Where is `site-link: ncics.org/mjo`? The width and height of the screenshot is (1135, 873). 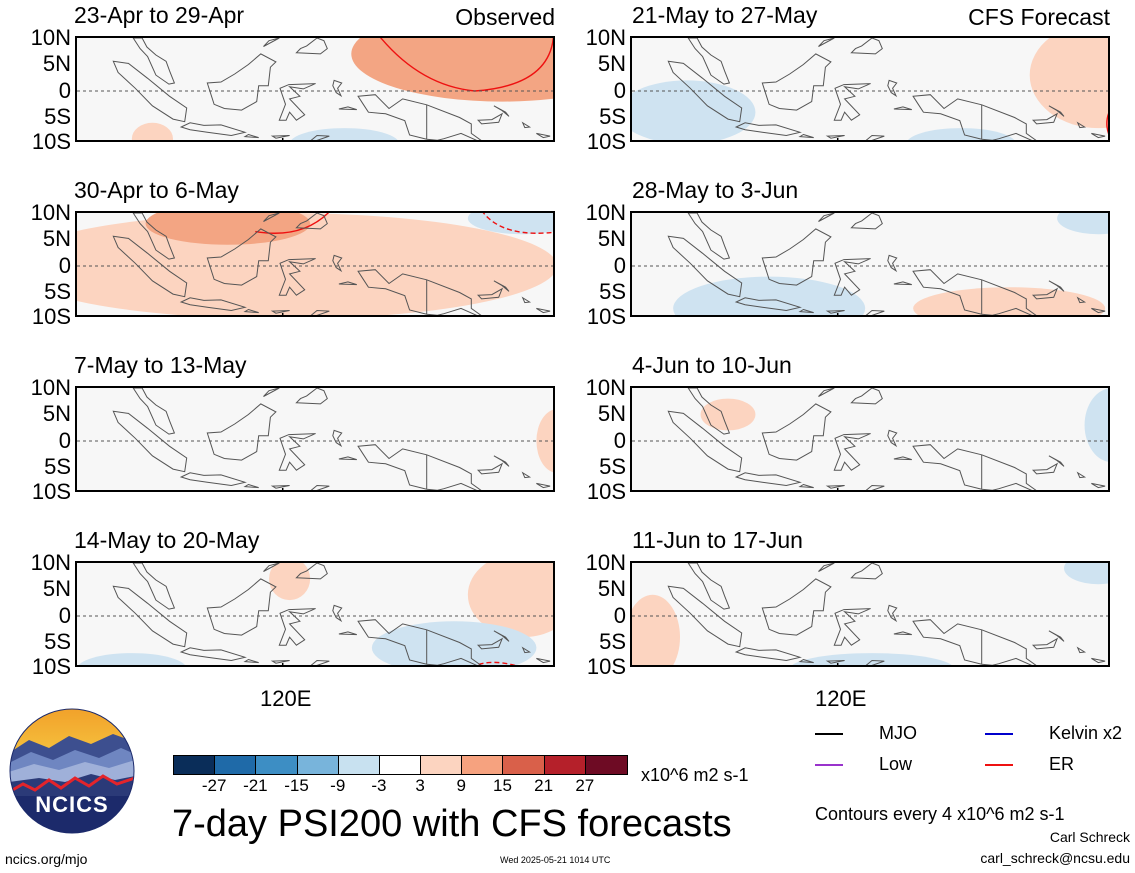 site-link: ncics.org/mjo is located at coordinates (46, 859).